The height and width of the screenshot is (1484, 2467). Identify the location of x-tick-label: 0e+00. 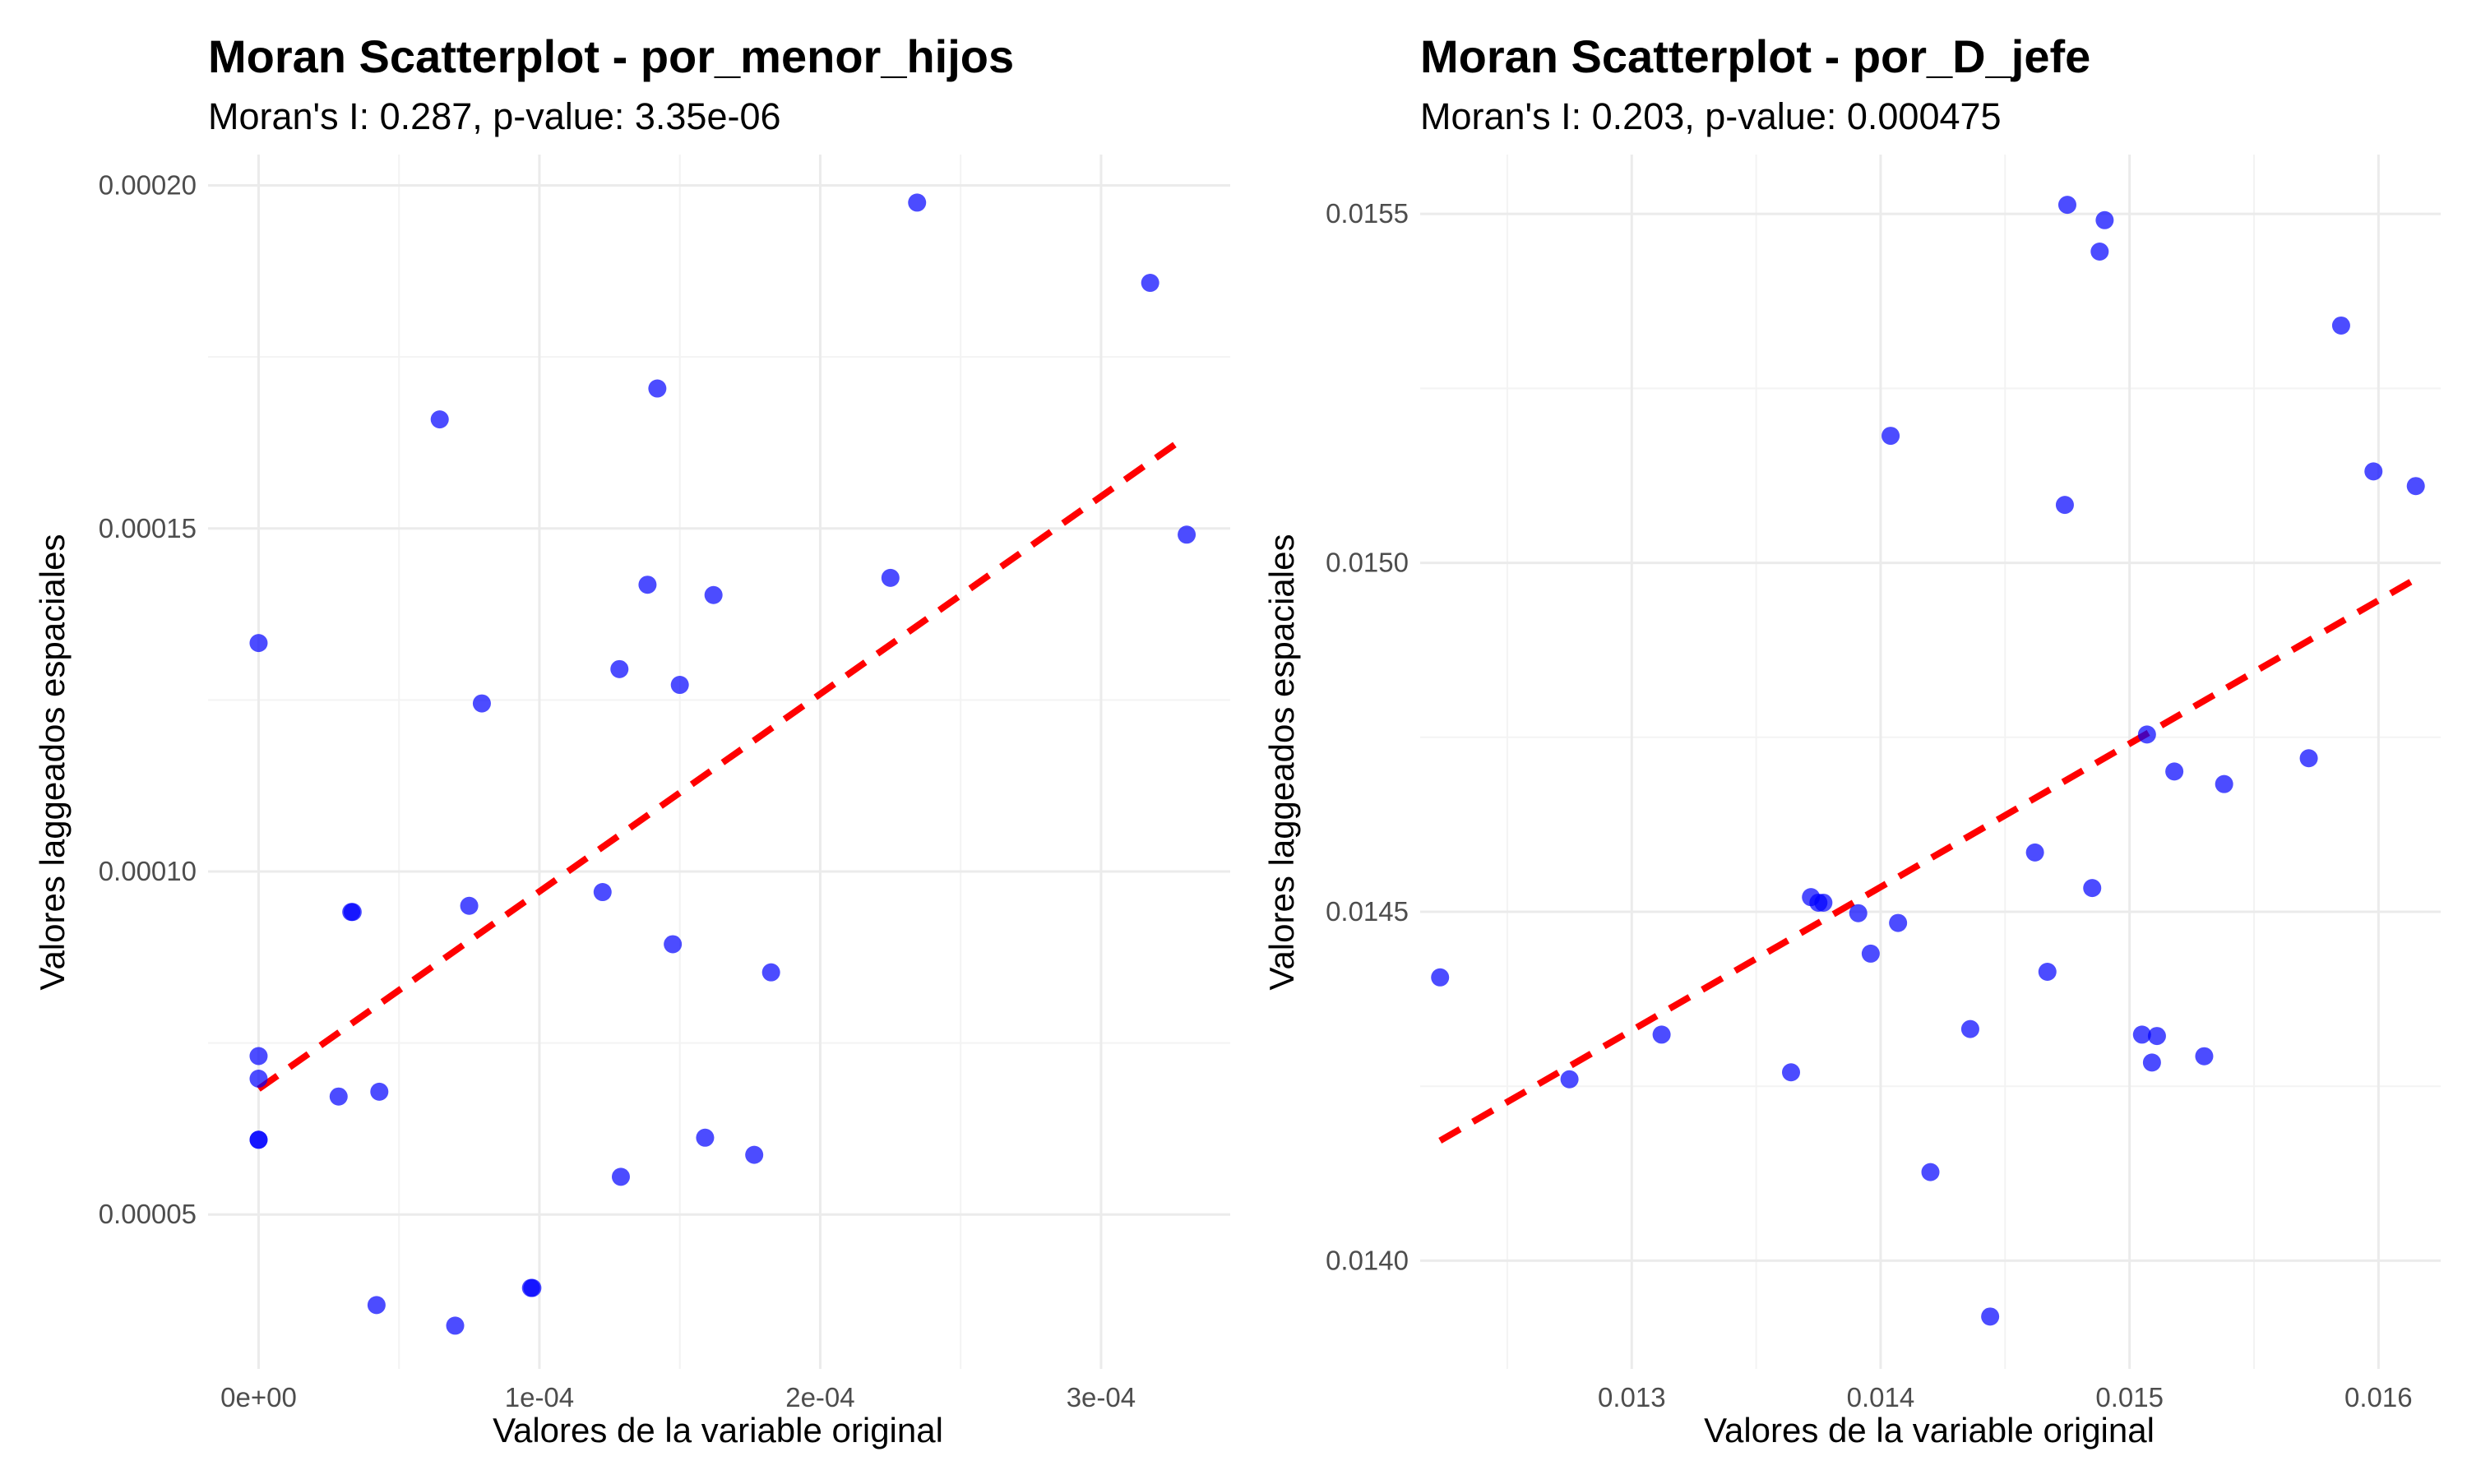
(258, 1397).